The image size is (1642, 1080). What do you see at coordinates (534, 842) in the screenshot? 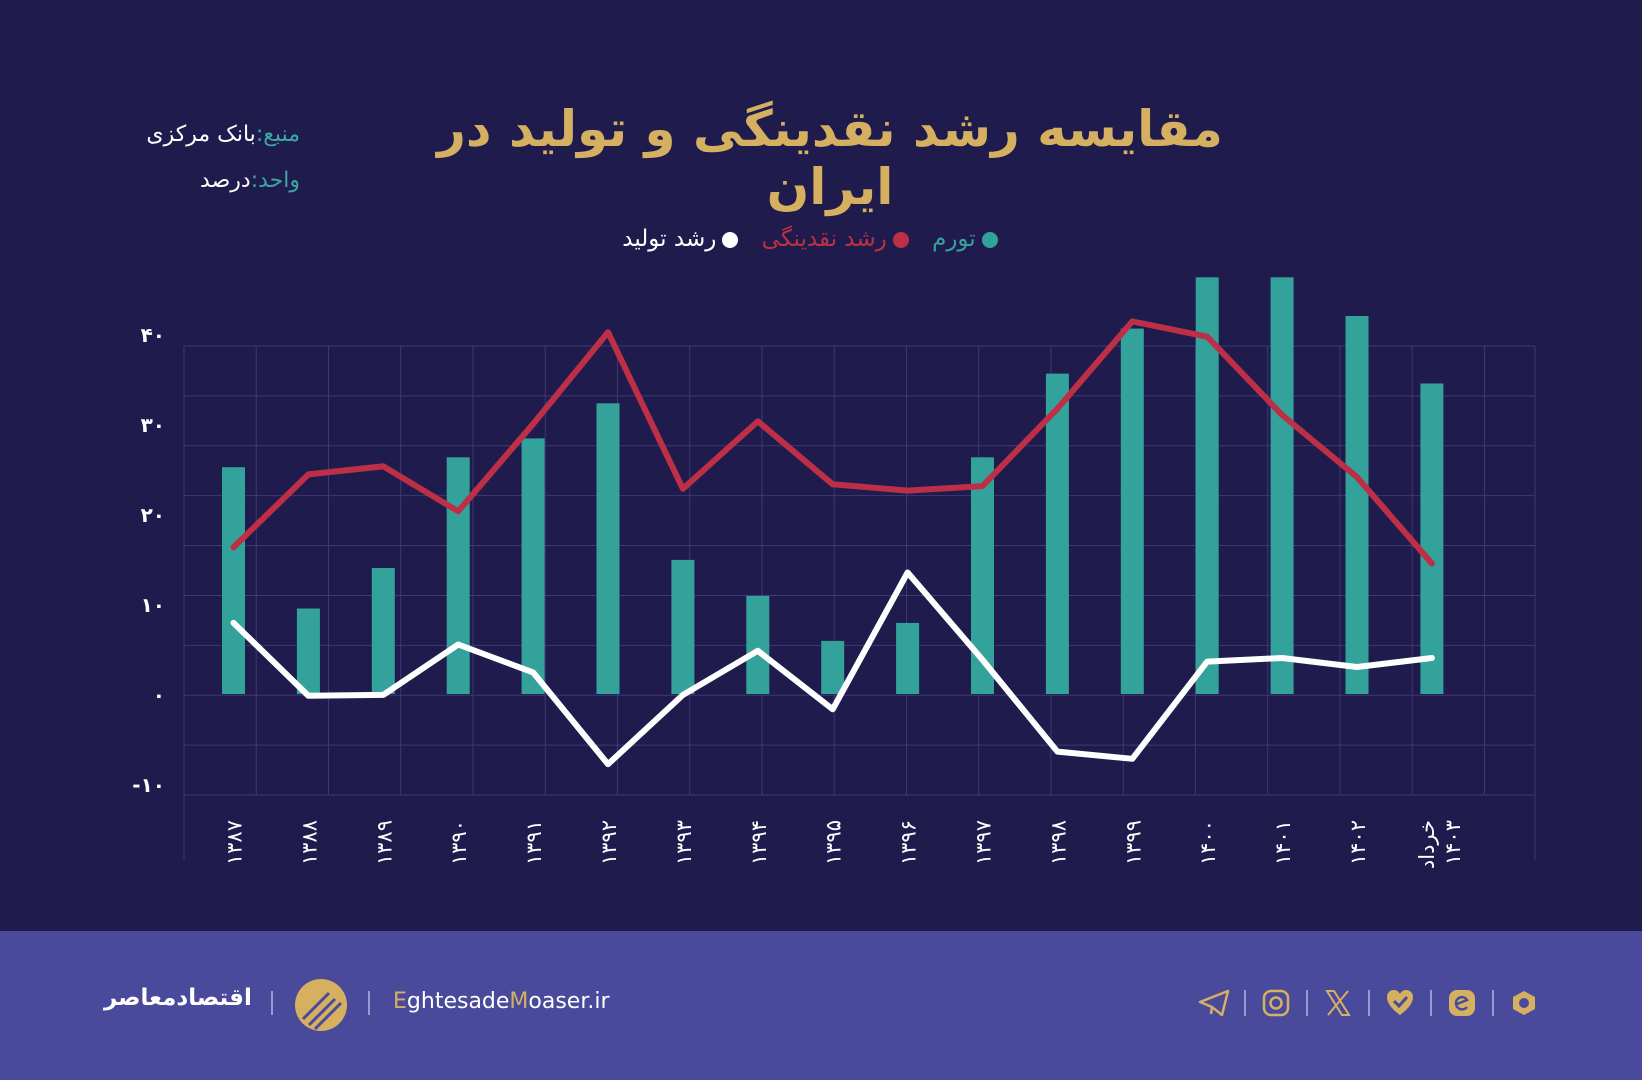
I see `x-tick-label: ۱۳۹۱` at bounding box center [534, 842].